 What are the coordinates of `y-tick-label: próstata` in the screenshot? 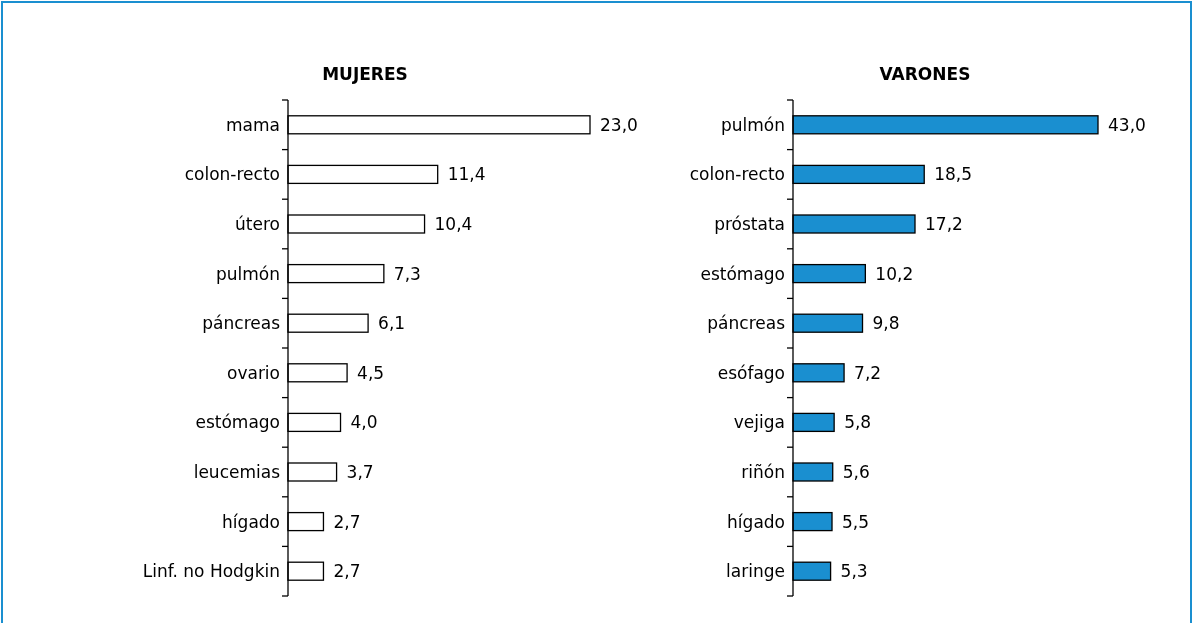 It's located at (749, 224).